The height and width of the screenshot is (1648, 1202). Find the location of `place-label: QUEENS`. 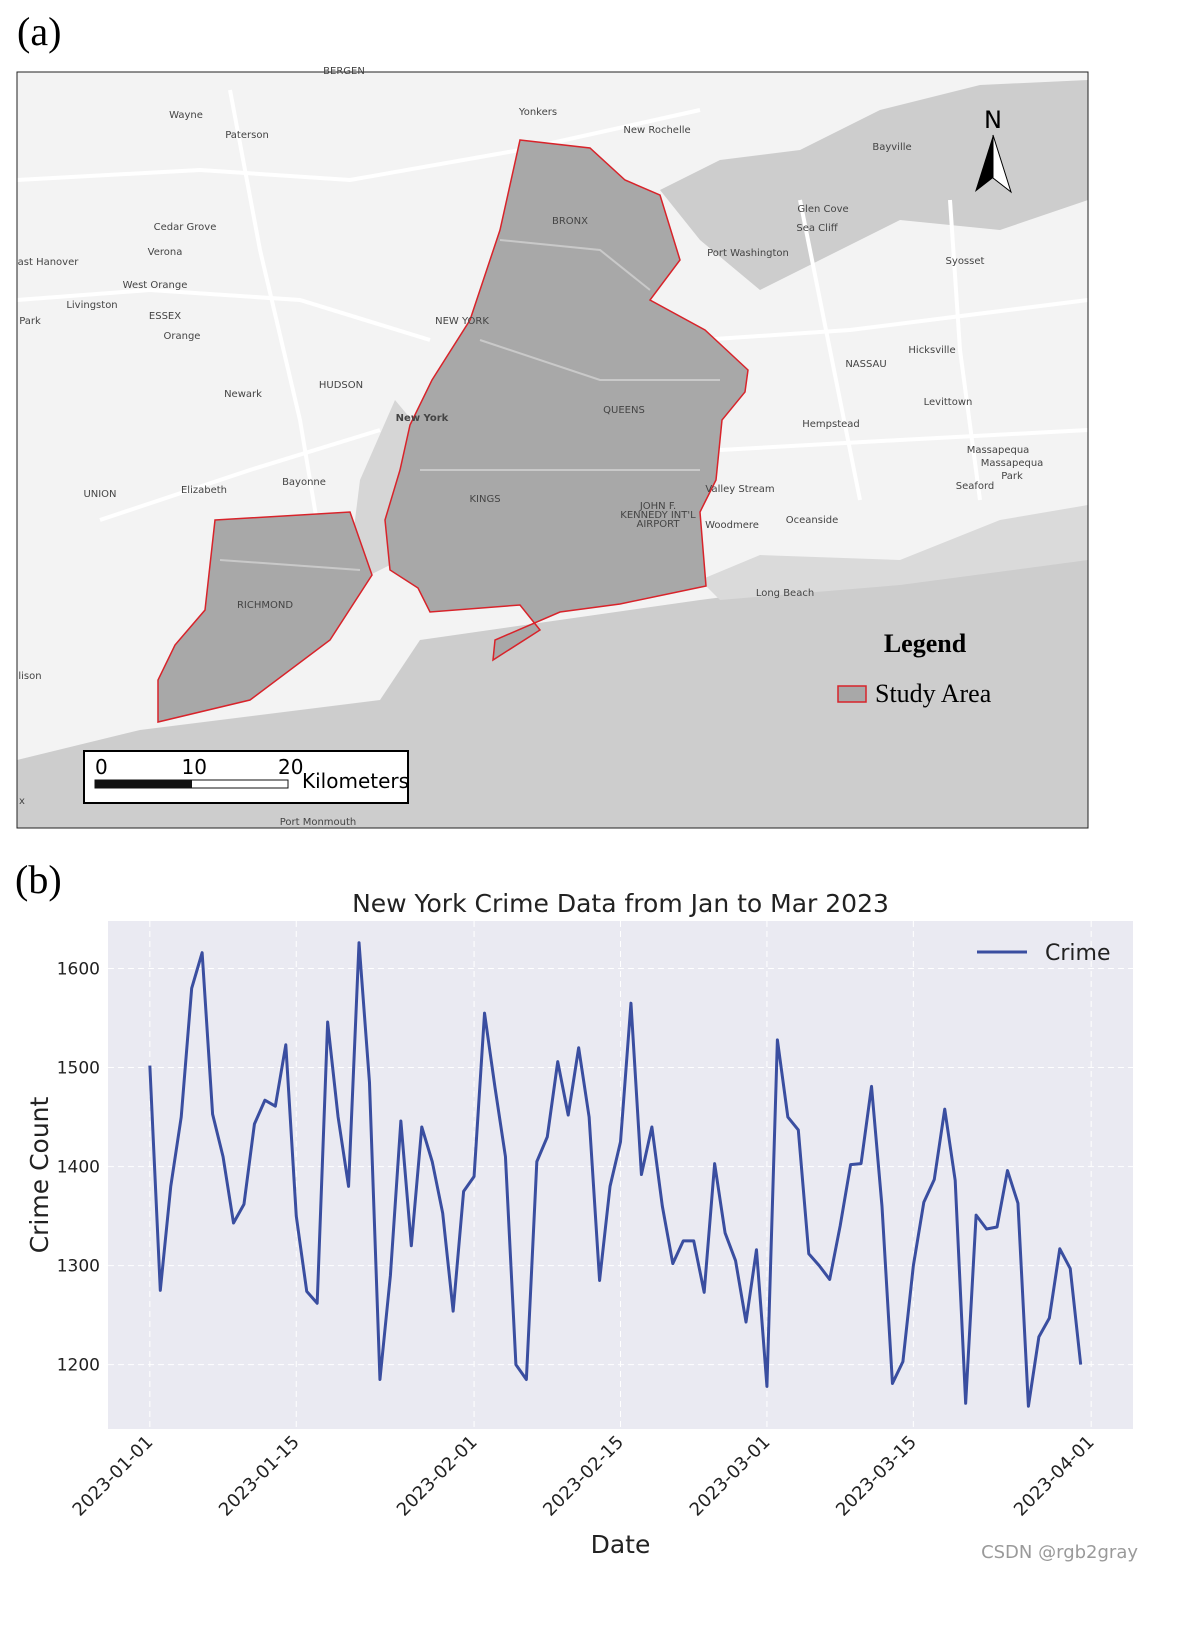

place-label: QUEENS is located at coordinates (624, 410).